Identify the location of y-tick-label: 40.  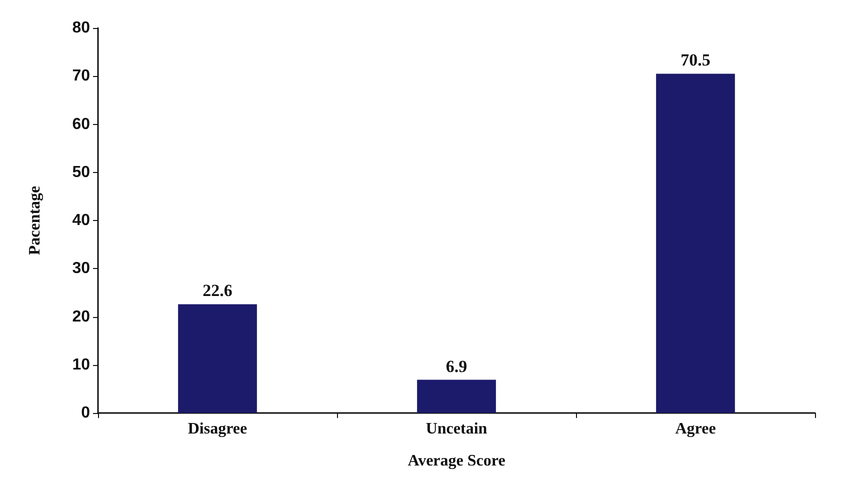
(81, 220).